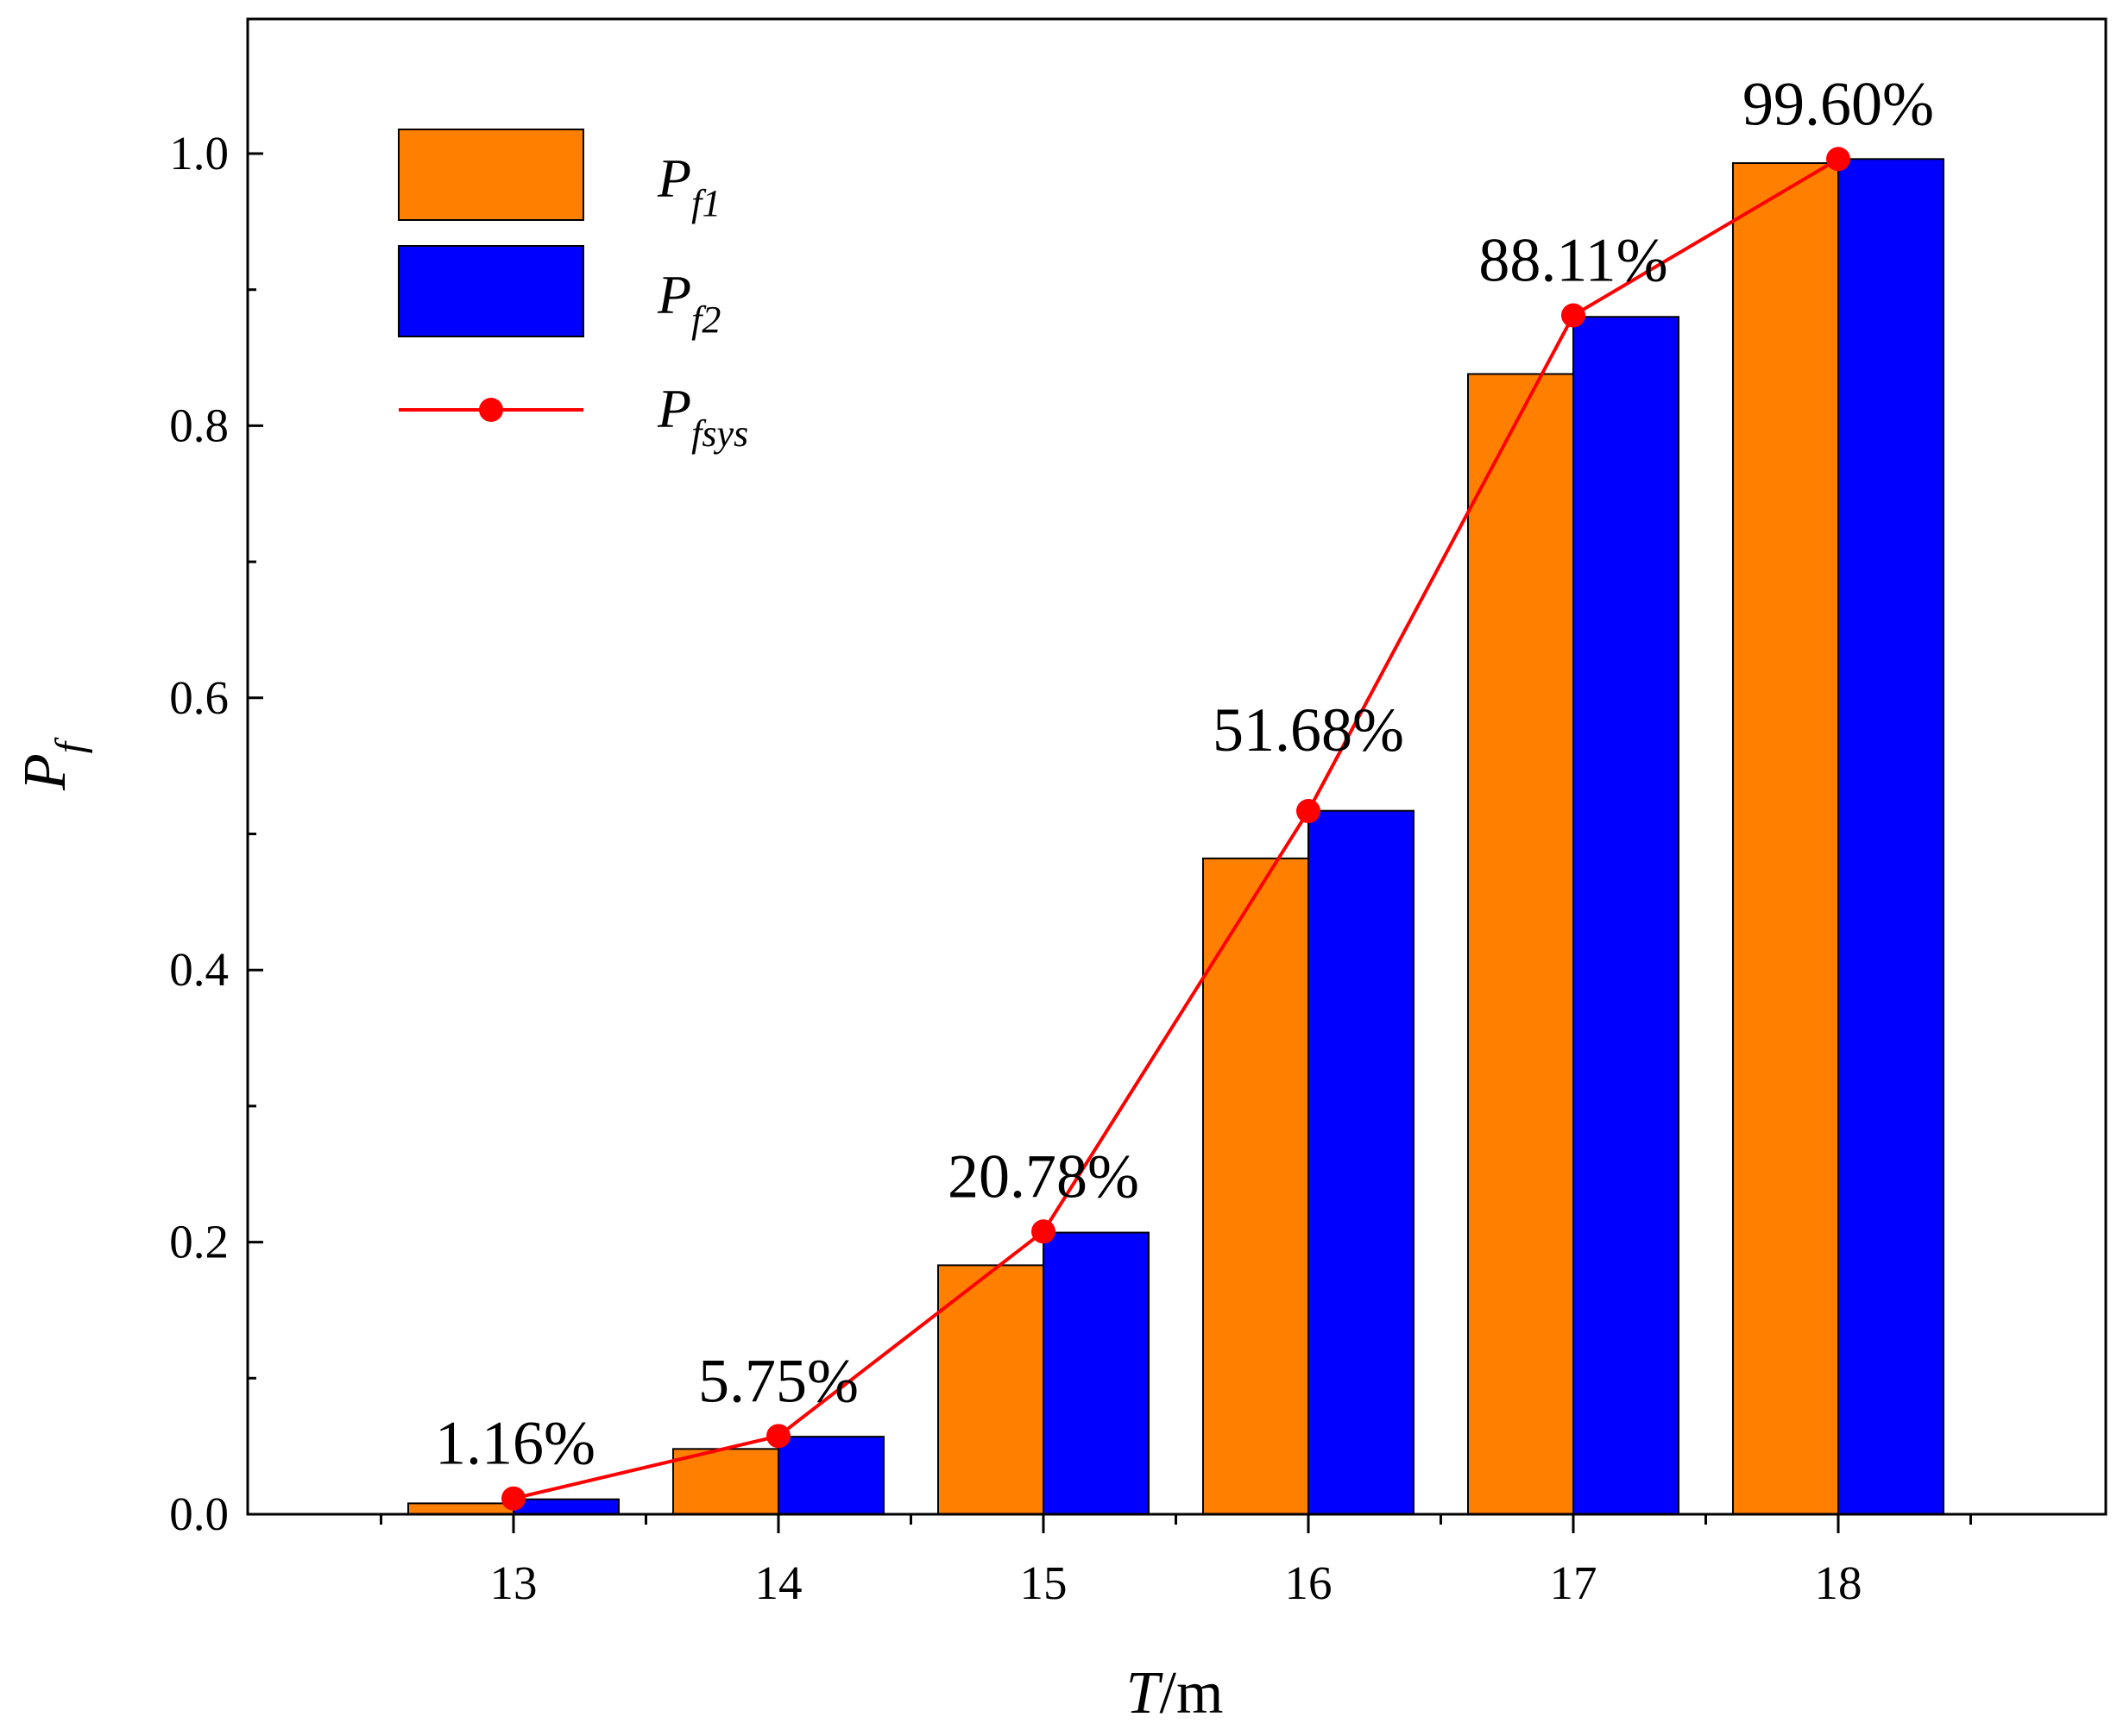 This screenshot has width=2117, height=1736. What do you see at coordinates (491, 291) in the screenshot?
I see `legend-swatch-pf2` at bounding box center [491, 291].